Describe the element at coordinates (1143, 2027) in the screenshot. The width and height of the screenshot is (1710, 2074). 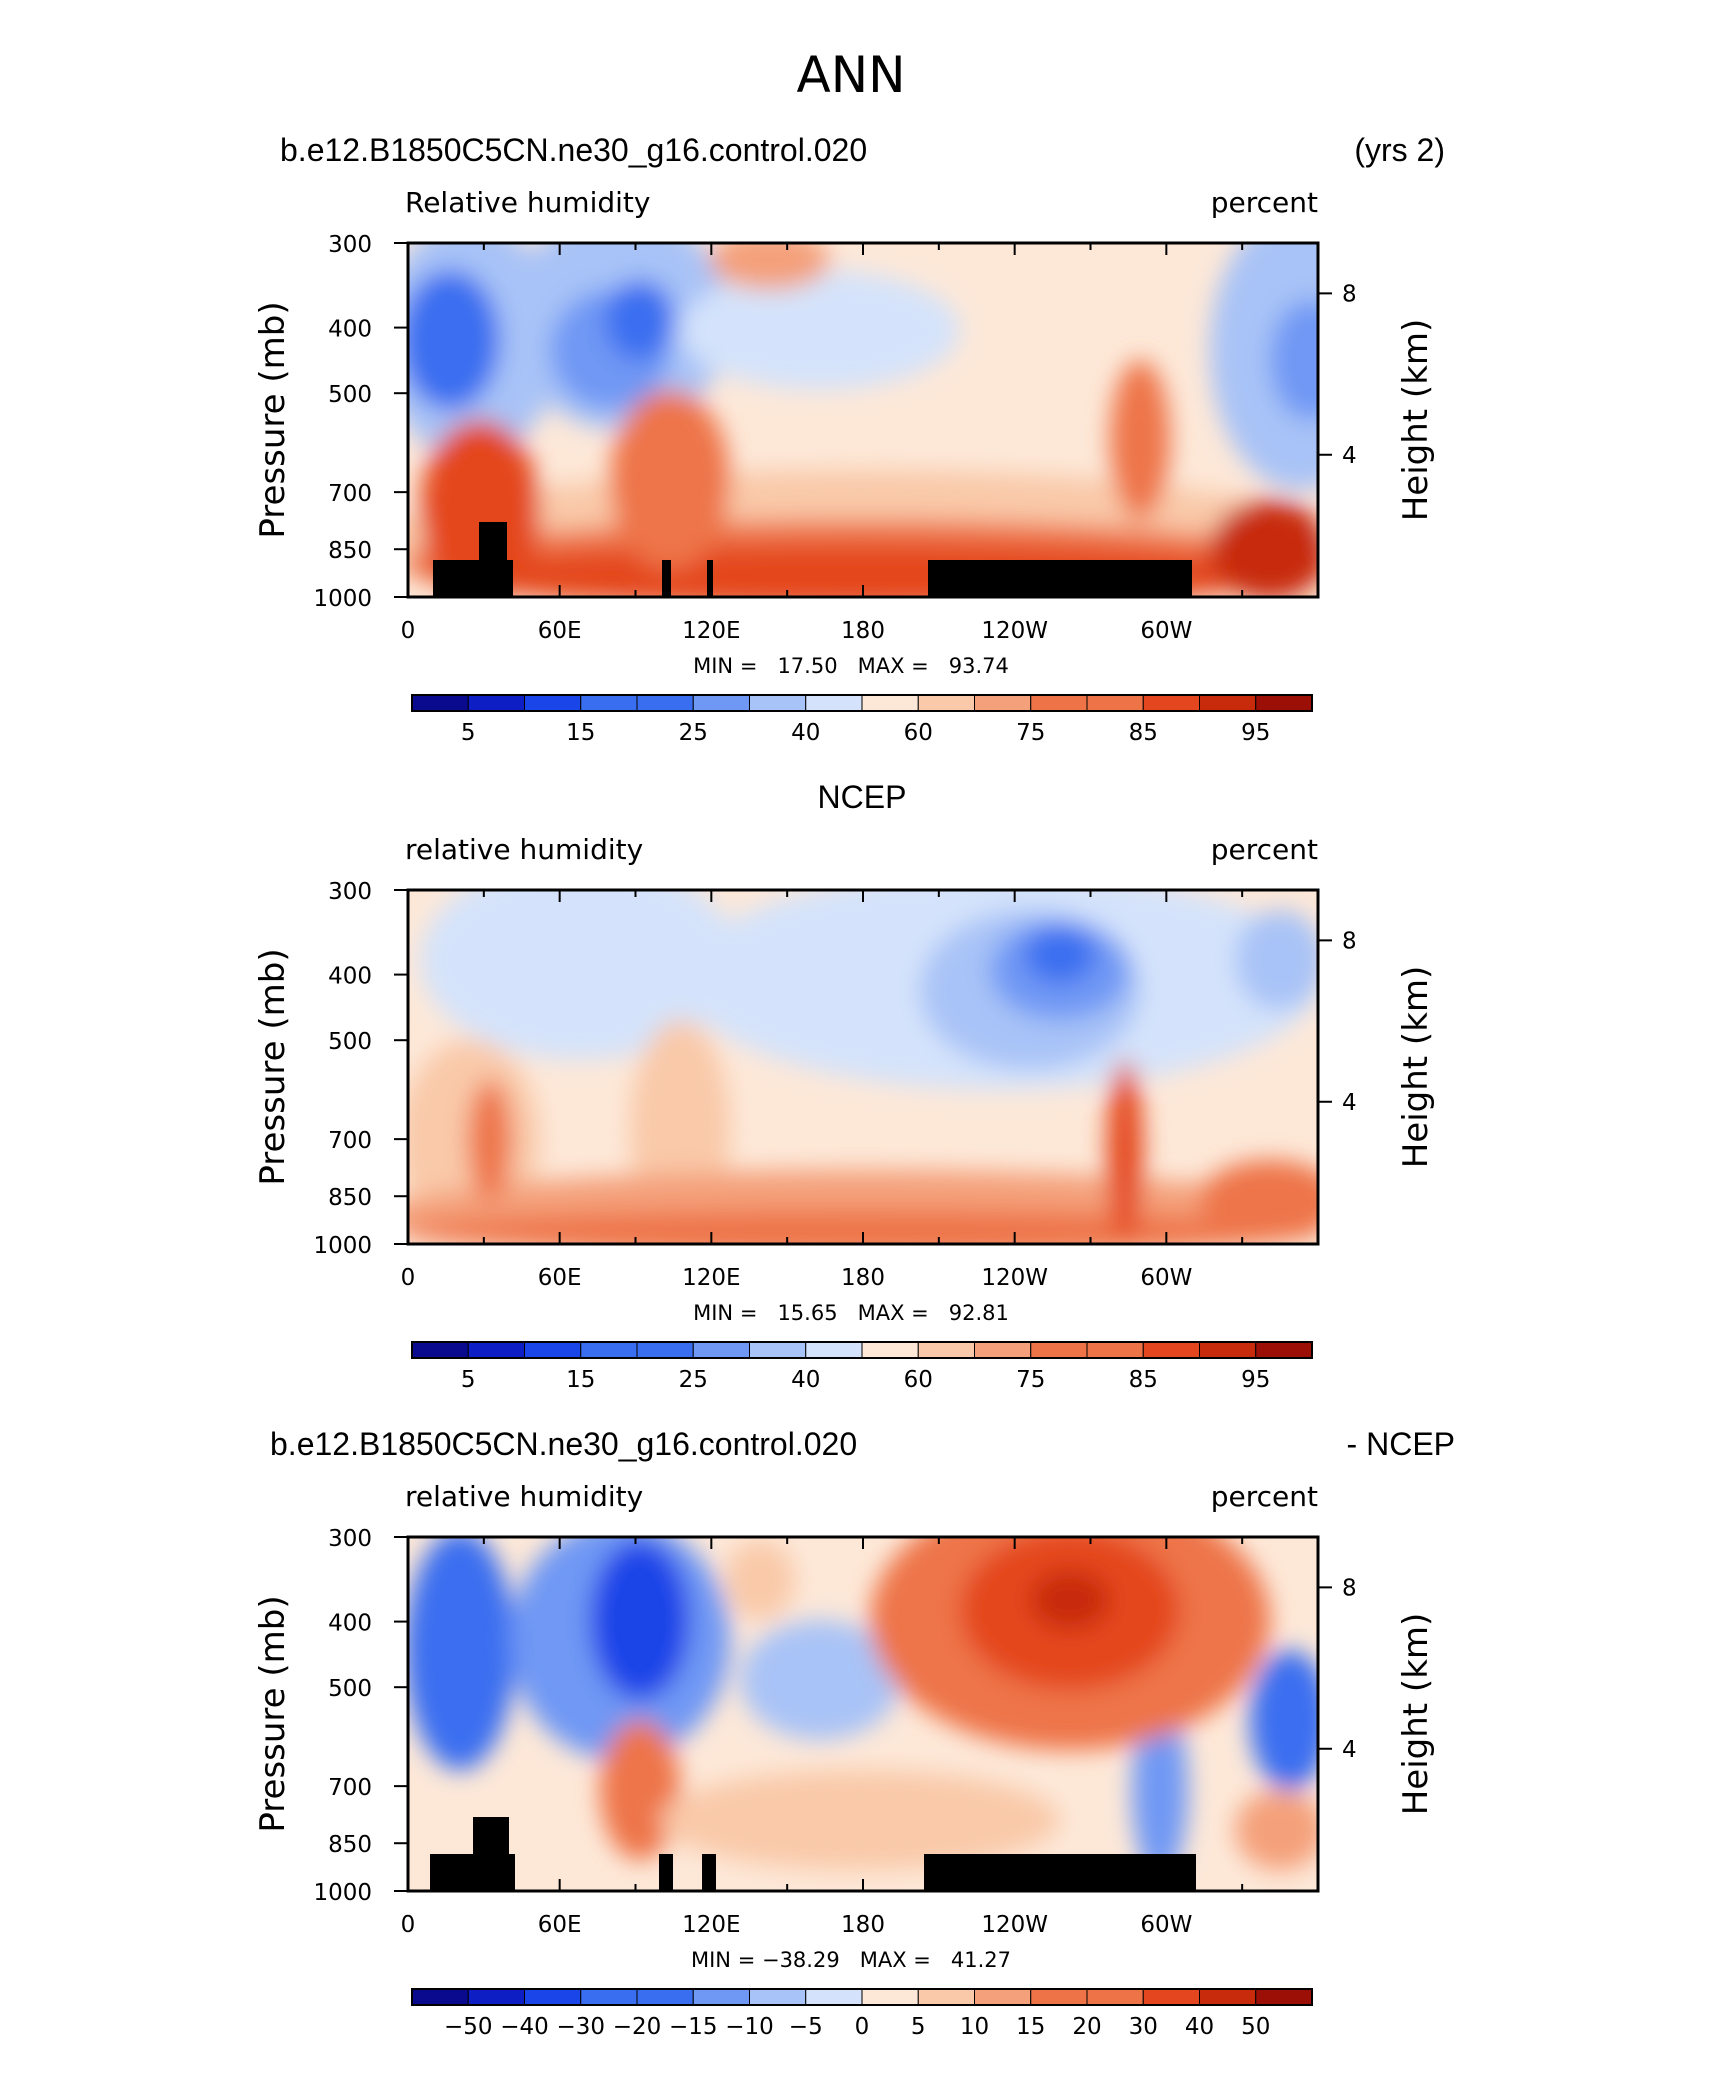
I see `colorbar-label: 30` at that location.